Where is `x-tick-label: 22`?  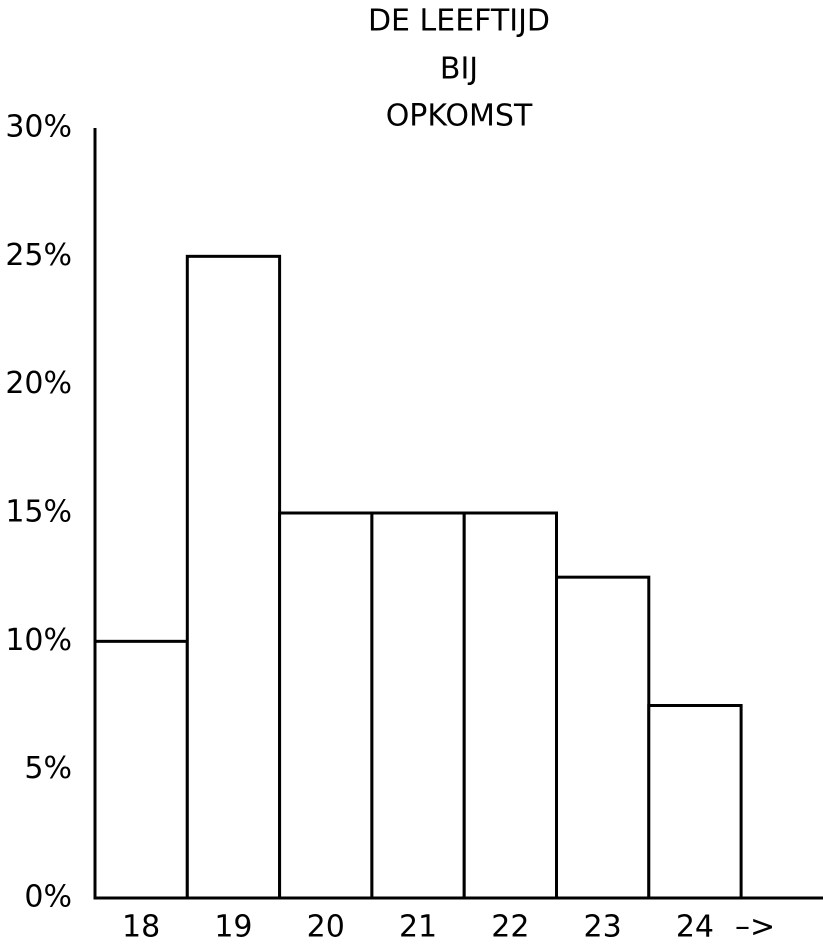
x-tick-label: 22 is located at coordinates (510, 927).